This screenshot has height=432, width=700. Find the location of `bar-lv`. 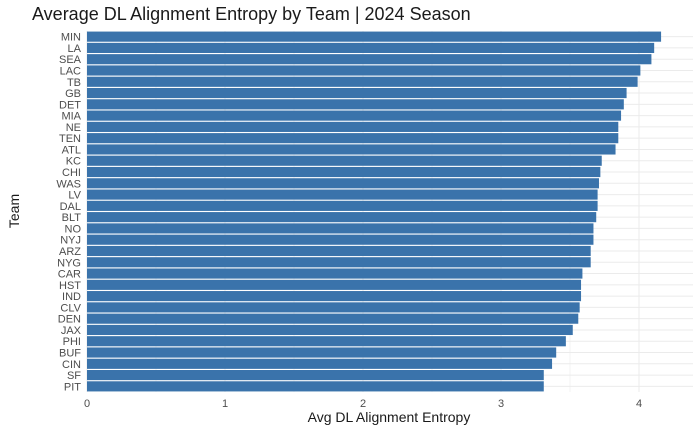

bar-lv is located at coordinates (342, 194).